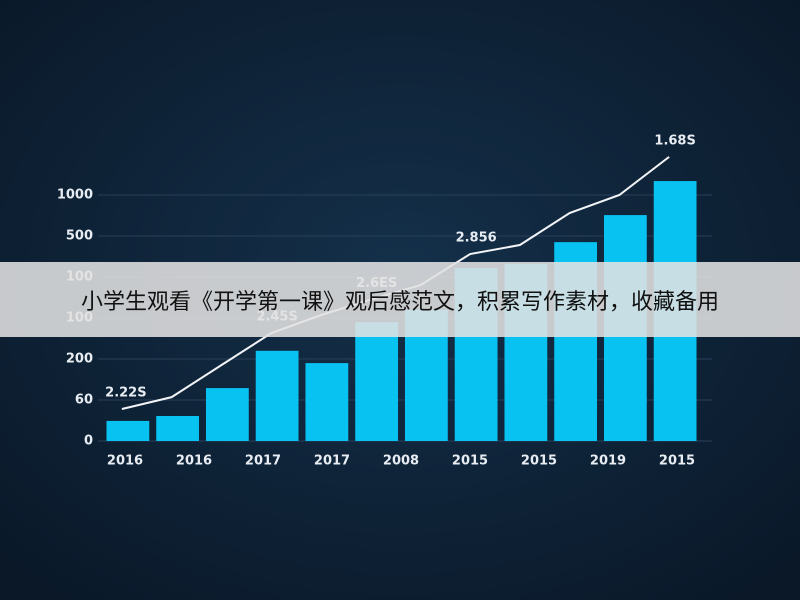 The image size is (800, 600). What do you see at coordinates (88, 441) in the screenshot?
I see `y-tick-label: 0` at bounding box center [88, 441].